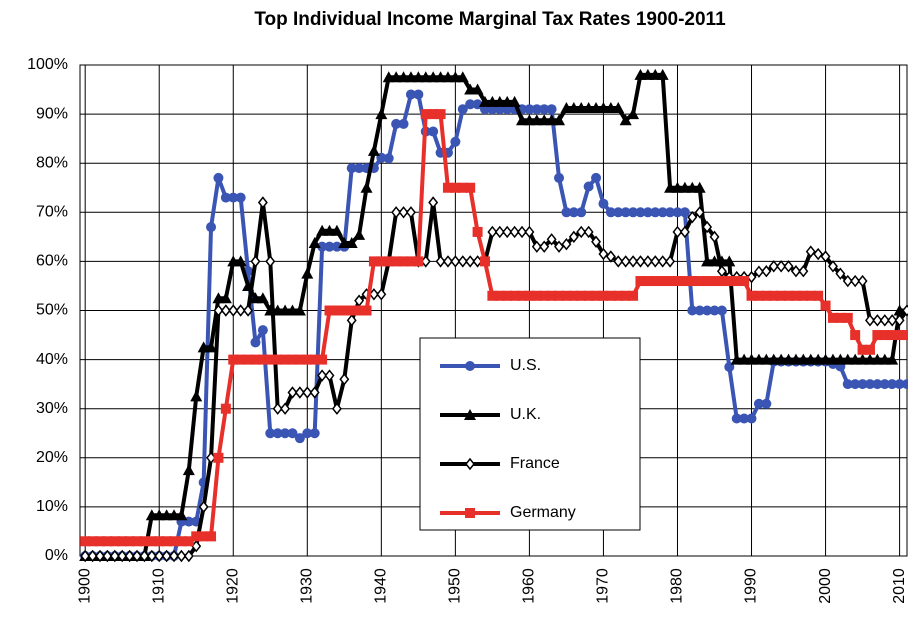  What do you see at coordinates (52, 408) in the screenshot?
I see `y-tick-label: 30%` at bounding box center [52, 408].